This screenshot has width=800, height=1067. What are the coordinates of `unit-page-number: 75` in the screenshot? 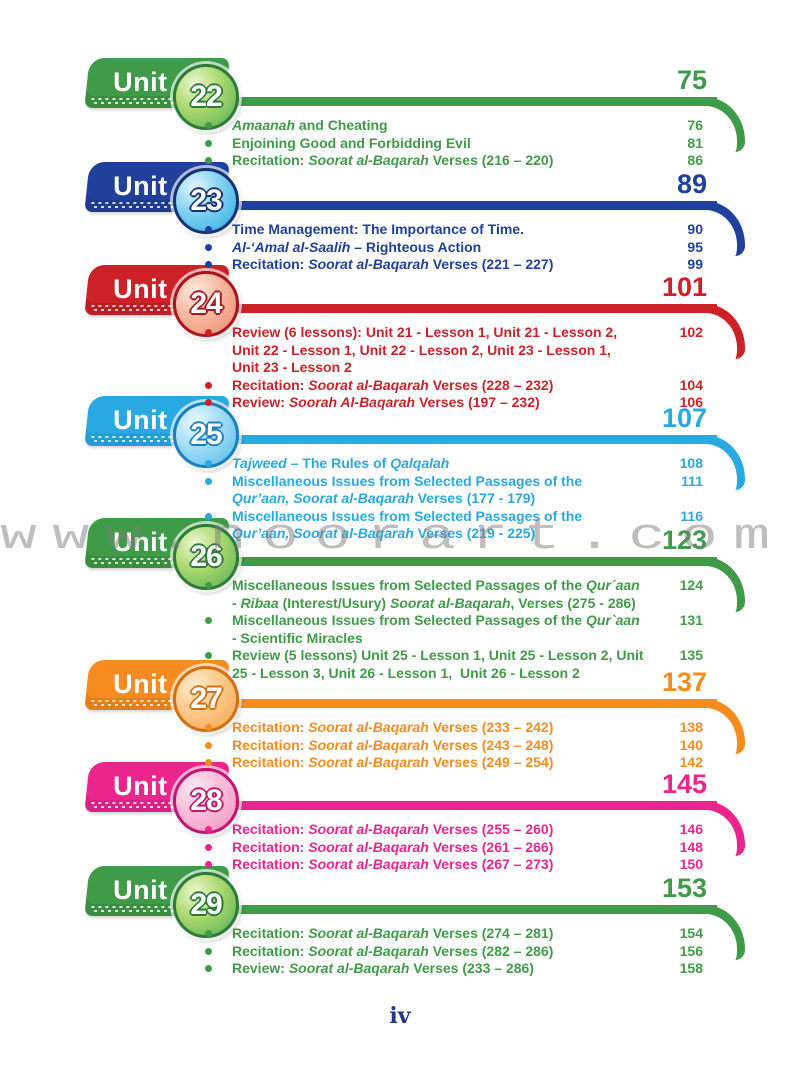 It's located at (691, 80).